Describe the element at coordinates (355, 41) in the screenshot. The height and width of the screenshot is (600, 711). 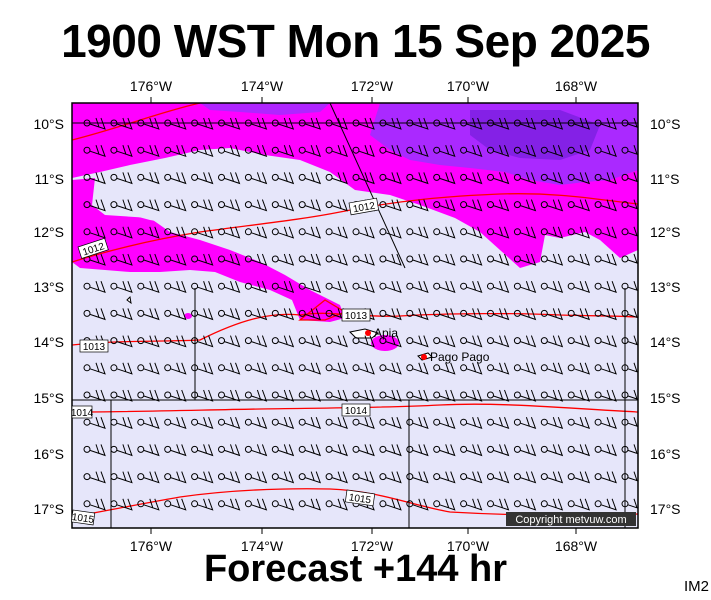
I see `map-title: 1900 WST Mon 15 Sep 2025` at that location.